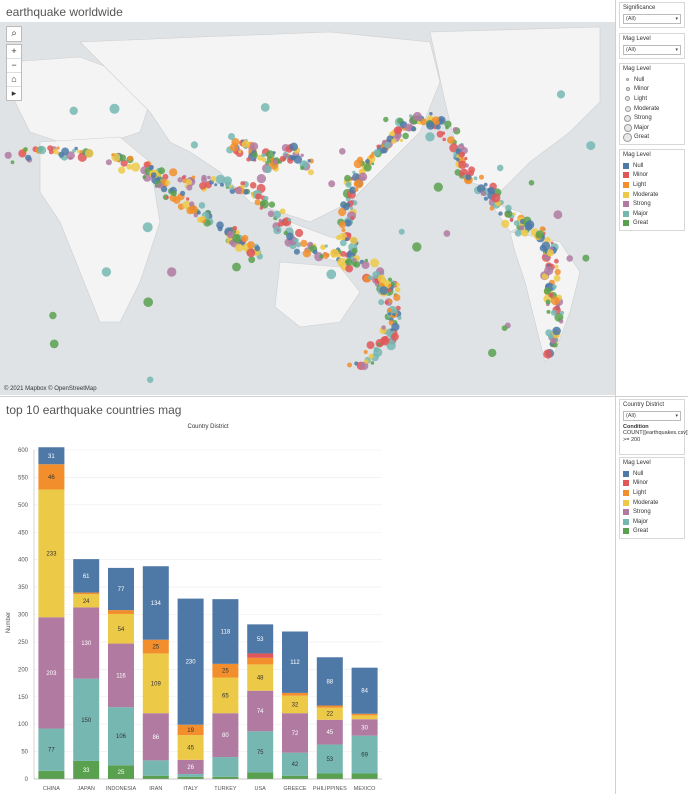 This screenshot has width=688, height=799. I want to click on zoom-in-icon: +, so click(14, 52).